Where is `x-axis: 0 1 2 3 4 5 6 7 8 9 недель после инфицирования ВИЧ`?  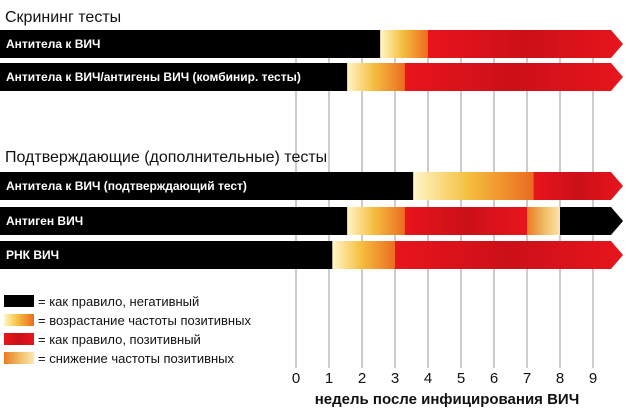 x-axis: 0 1 2 3 4 5 6 7 8 9 недель после инфицирования ВИЧ is located at coordinates (444, 389).